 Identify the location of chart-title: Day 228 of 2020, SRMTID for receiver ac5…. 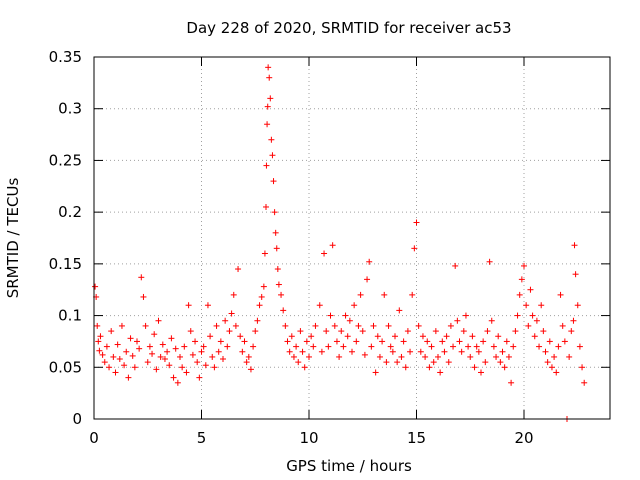
(348, 28).